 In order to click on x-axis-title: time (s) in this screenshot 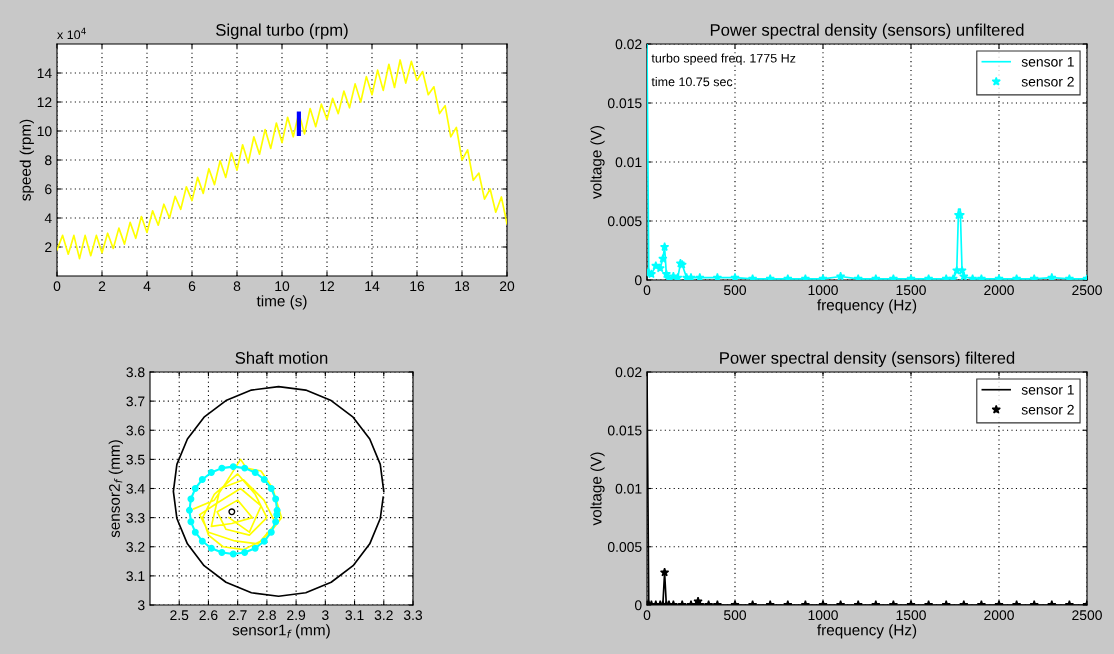, I will do `click(281, 302)`.